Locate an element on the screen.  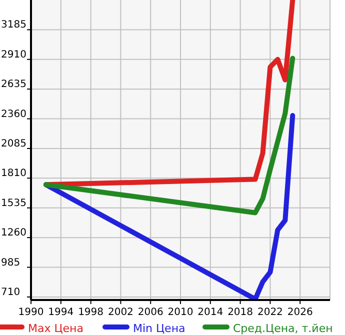
x-tick-label: 2018 is located at coordinates (241, 312).